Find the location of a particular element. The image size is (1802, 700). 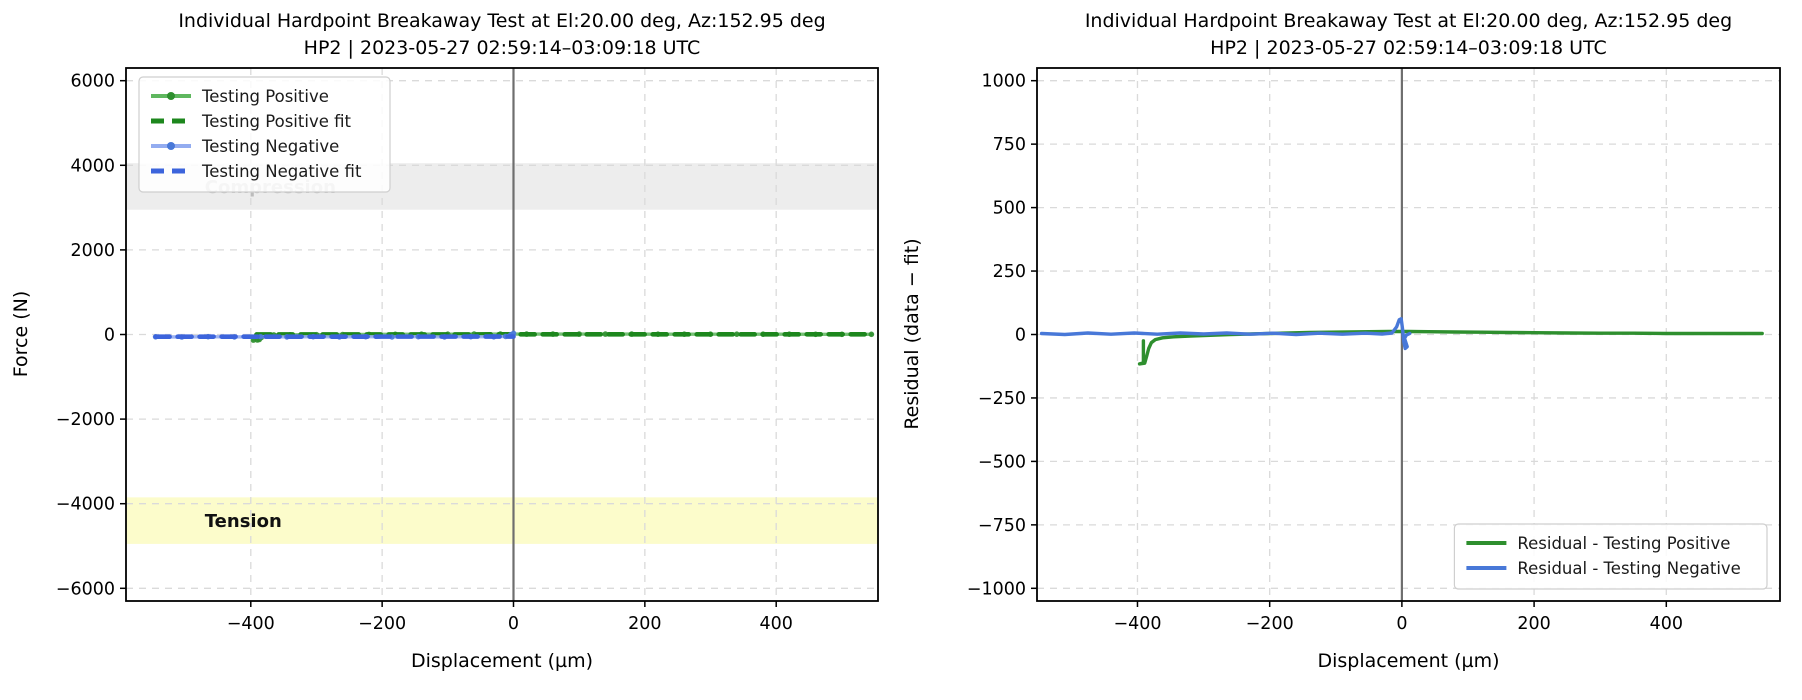

y-tick-label: 4000 is located at coordinates (92, 166).